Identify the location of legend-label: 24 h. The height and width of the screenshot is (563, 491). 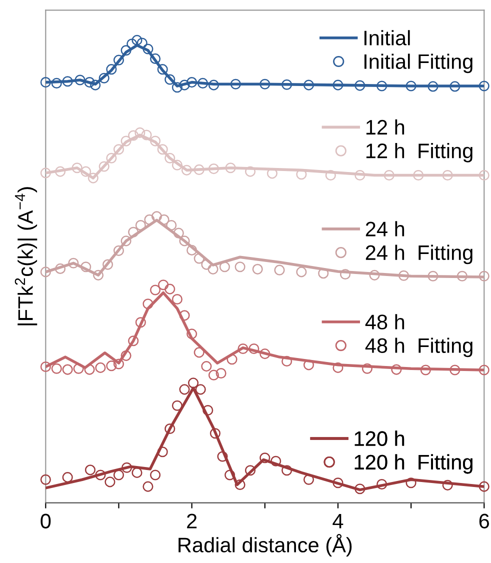
(385, 228).